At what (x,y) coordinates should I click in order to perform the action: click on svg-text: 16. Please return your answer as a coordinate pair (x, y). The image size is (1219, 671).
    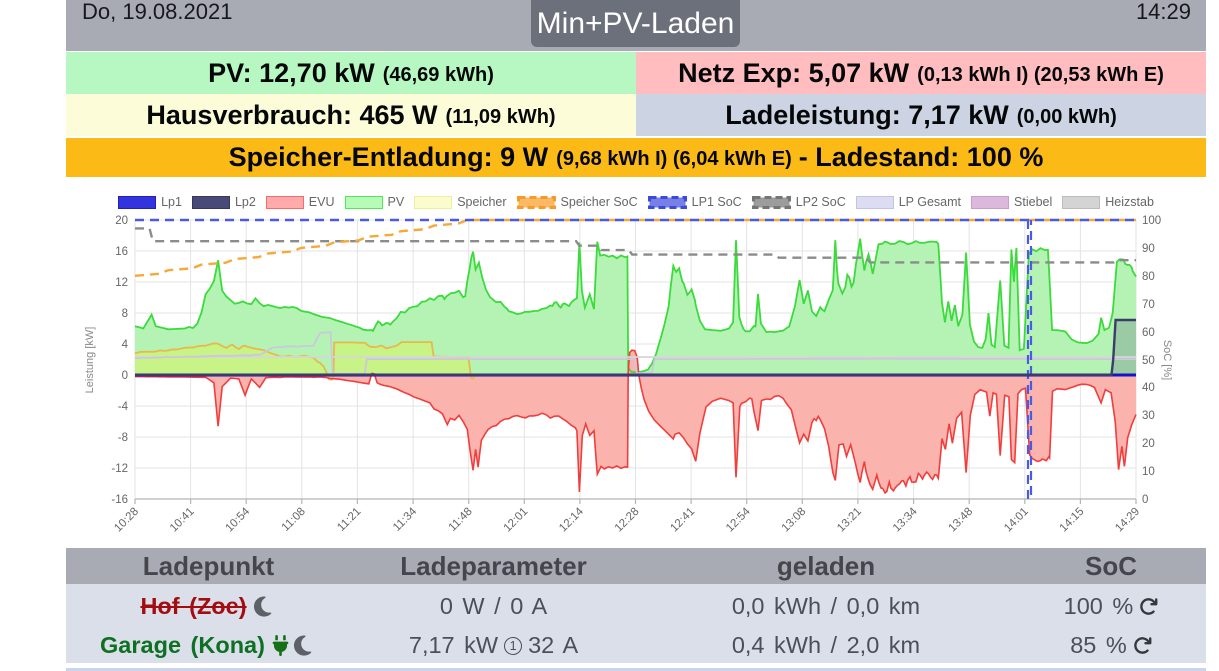
    Looking at the image, I should click on (121, 252).